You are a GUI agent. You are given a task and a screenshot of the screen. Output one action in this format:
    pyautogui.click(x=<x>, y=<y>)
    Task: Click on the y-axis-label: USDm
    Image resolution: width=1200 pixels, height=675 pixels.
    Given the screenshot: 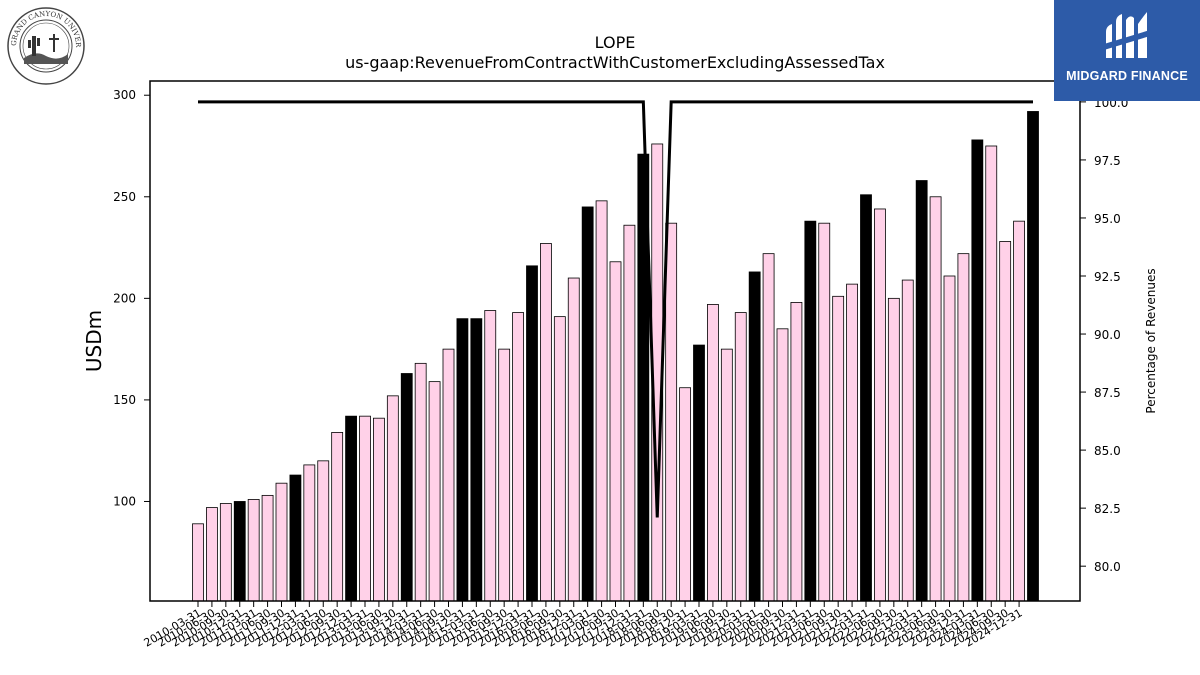 What is the action you would take?
    pyautogui.click(x=94, y=341)
    